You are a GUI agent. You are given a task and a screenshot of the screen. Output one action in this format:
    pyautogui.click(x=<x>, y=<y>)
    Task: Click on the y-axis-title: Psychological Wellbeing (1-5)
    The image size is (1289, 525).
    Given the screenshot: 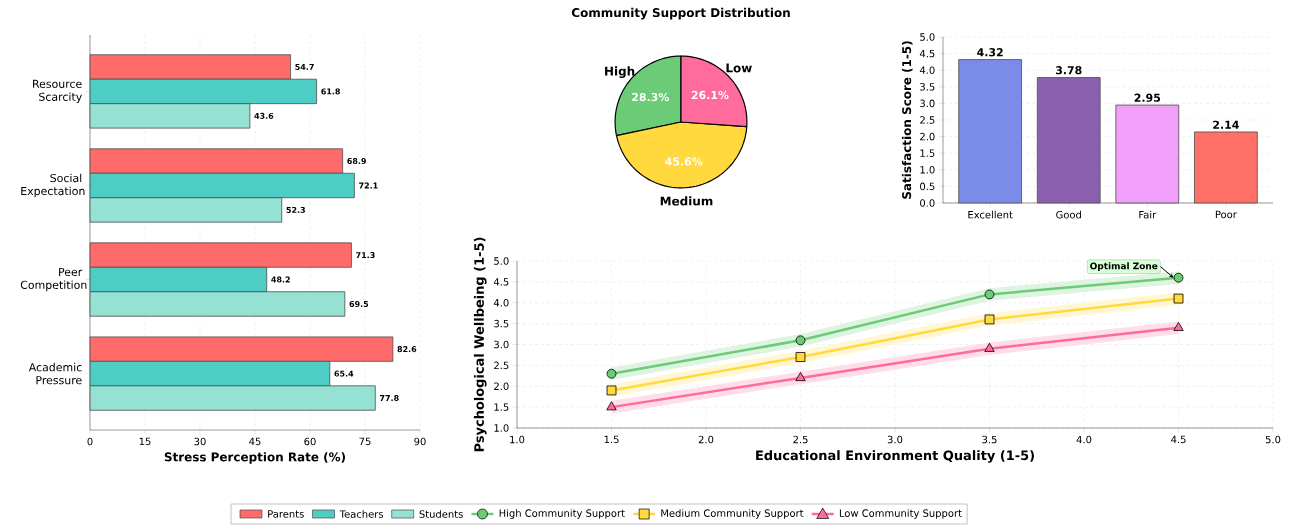 What is the action you would take?
    pyautogui.click(x=480, y=344)
    